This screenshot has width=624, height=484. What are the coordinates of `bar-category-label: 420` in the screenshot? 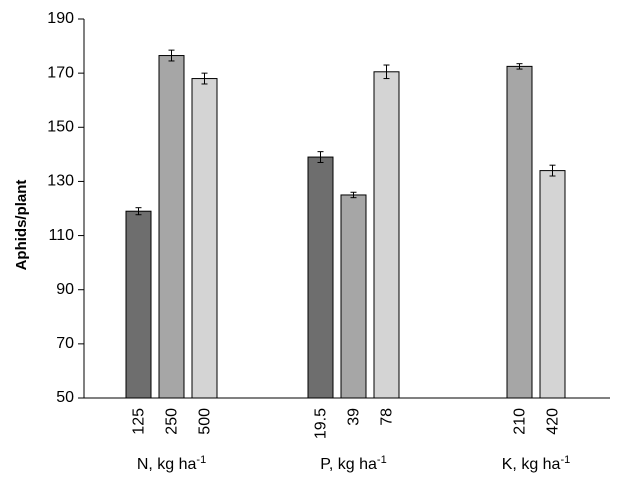 It's located at (553, 421).